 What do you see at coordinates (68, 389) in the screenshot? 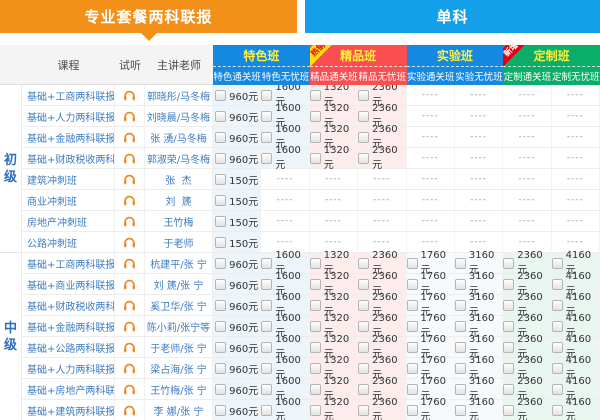
I see `course-link: 基础+房地产两科联报` at bounding box center [68, 389].